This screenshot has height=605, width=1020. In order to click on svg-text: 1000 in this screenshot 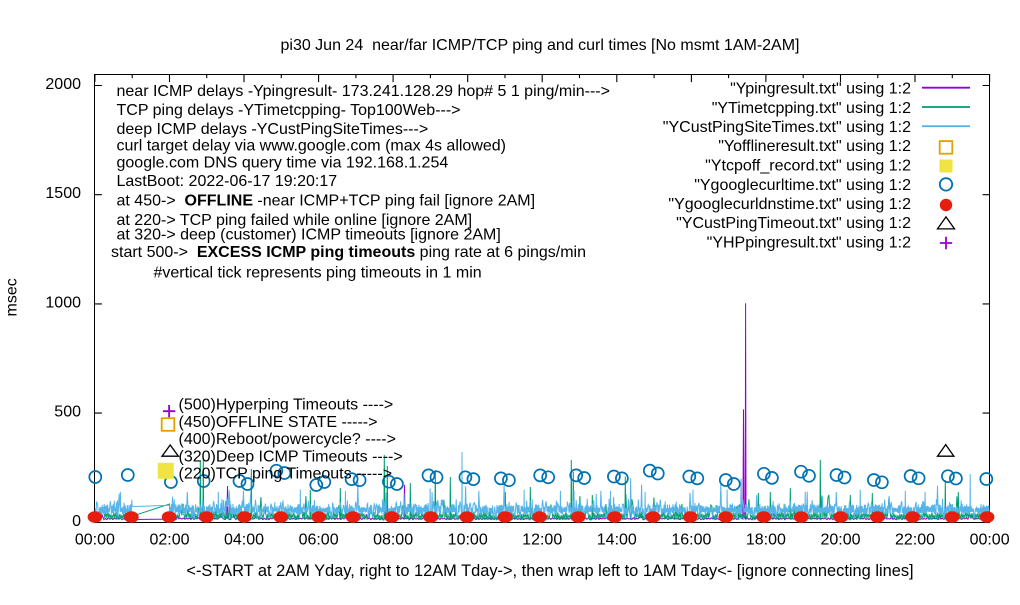, I will do `click(63, 302)`.